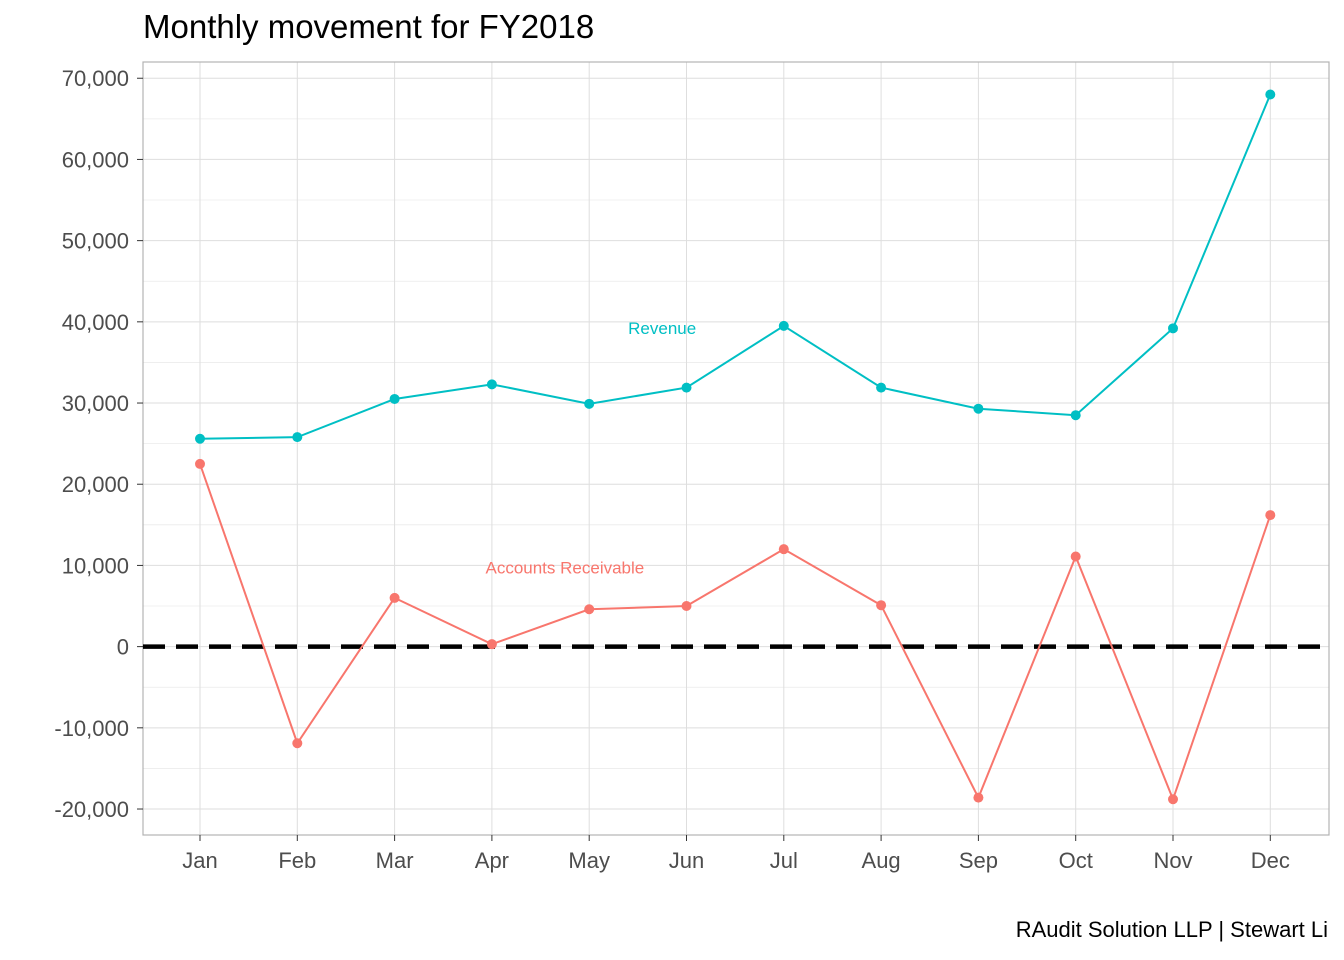  What do you see at coordinates (95, 78) in the screenshot?
I see `y-tick-label: 70,000` at bounding box center [95, 78].